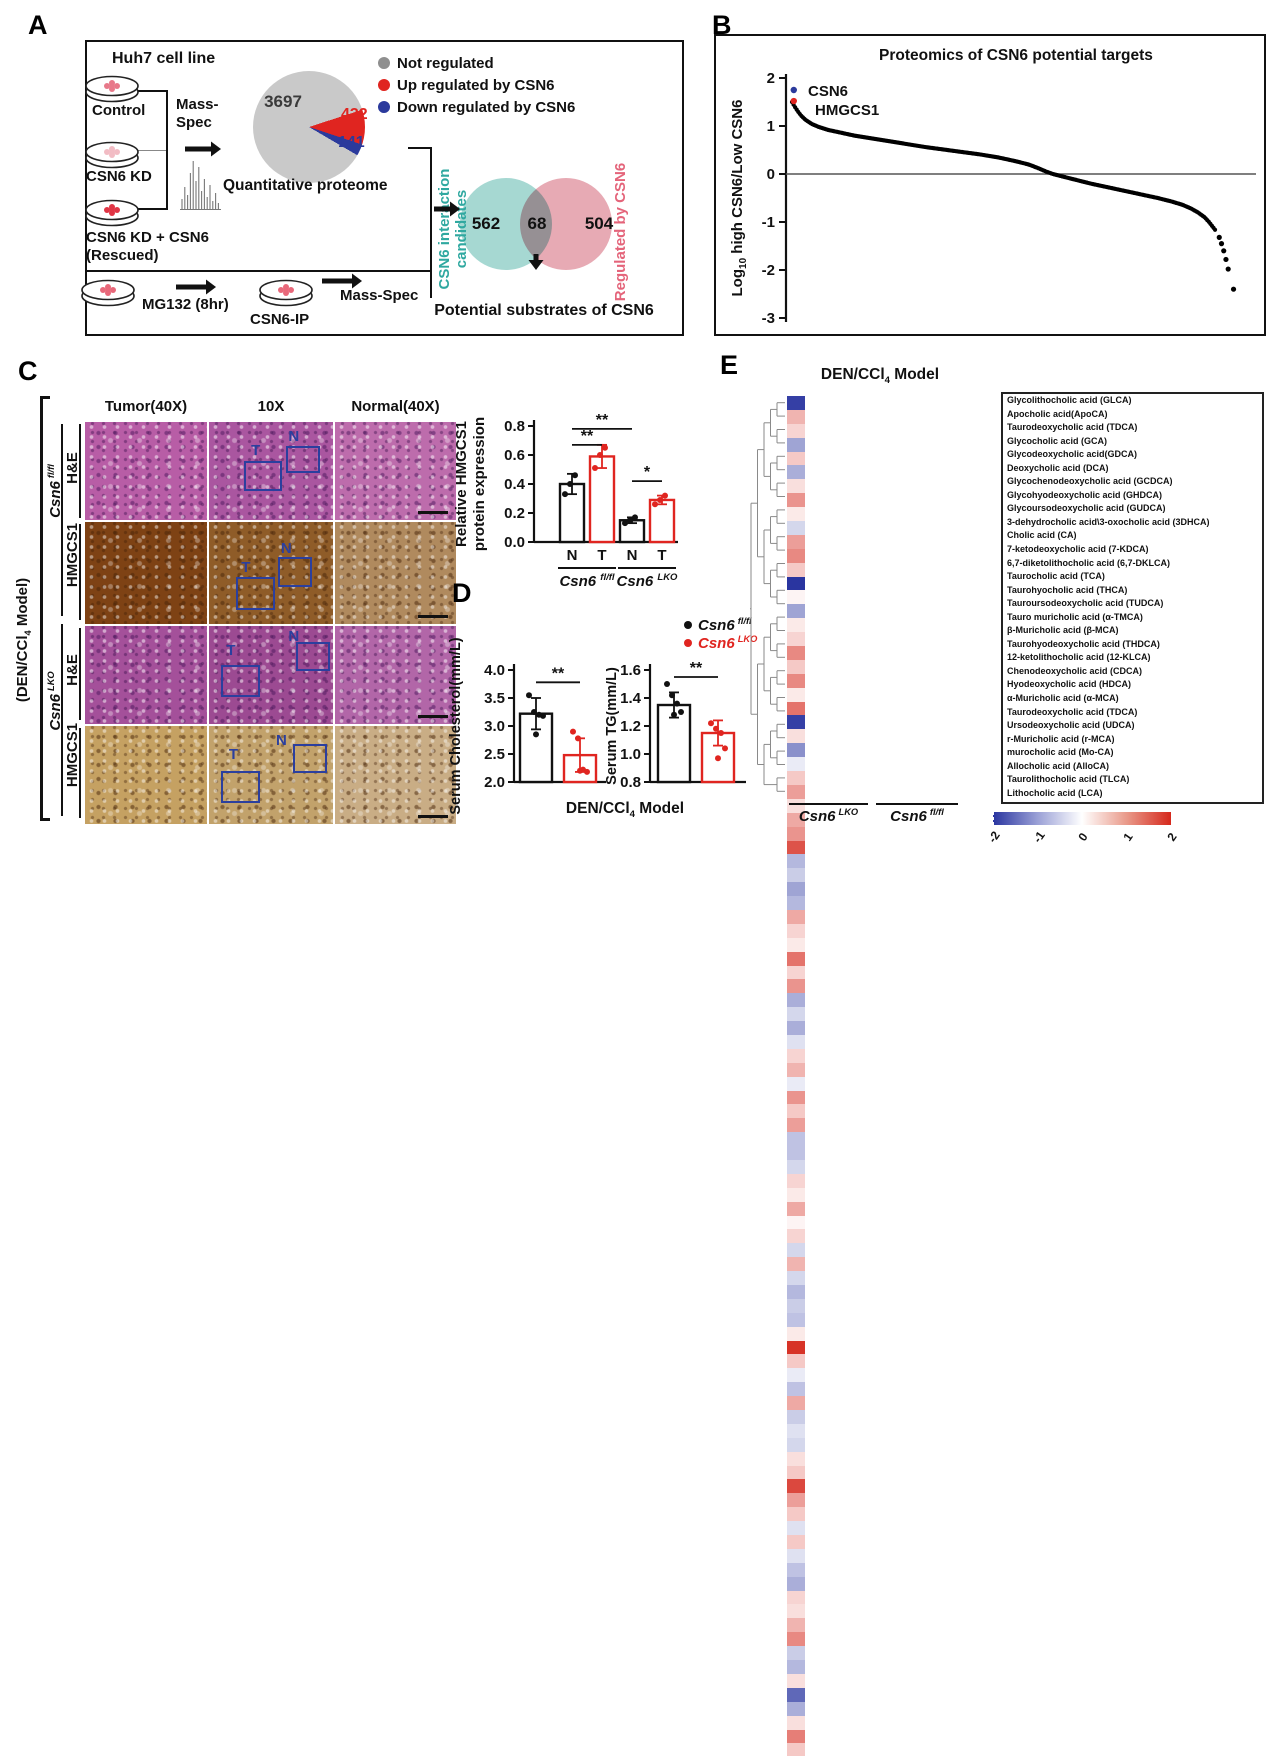  I want to click on rescued-label: (Rescued), so click(122, 255).